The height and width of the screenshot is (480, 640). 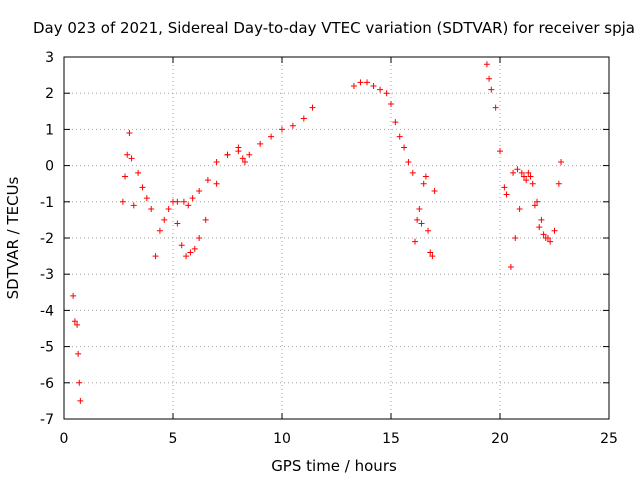 What do you see at coordinates (424, 216) in the screenshot?
I see `series-seg4` at bounding box center [424, 216].